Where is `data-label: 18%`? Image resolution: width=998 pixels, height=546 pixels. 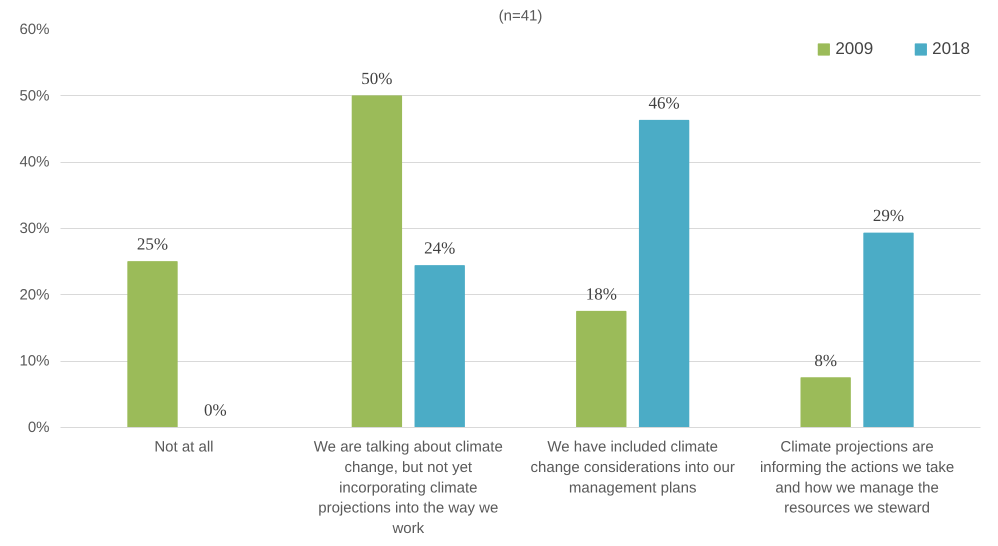
data-label: 18% is located at coordinates (601, 294).